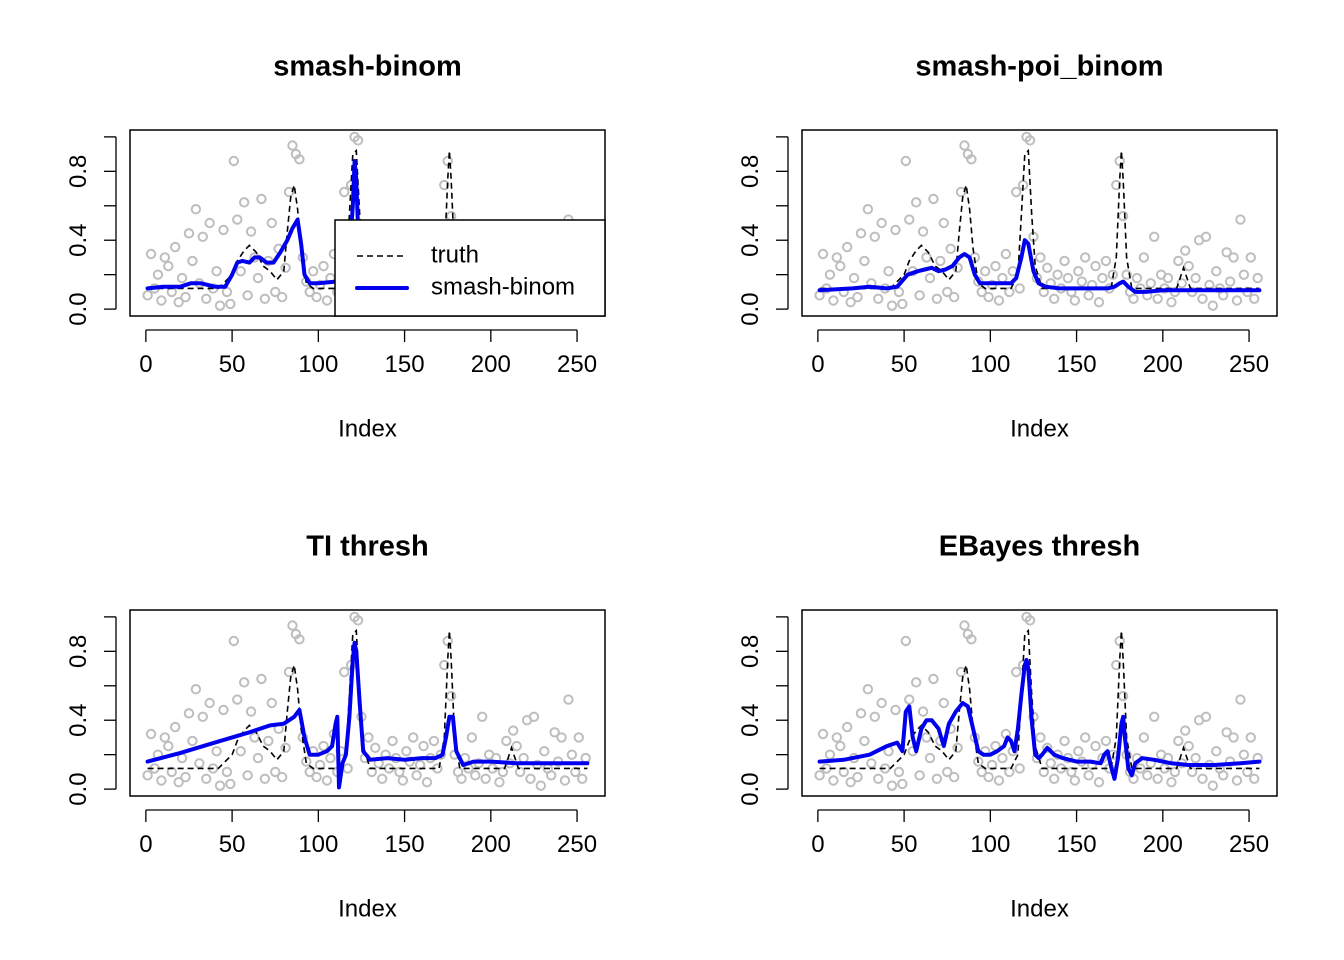 The height and width of the screenshot is (960, 1344). Describe the element at coordinates (367, 67) in the screenshot. I see `panel-title: smash-binom` at that location.